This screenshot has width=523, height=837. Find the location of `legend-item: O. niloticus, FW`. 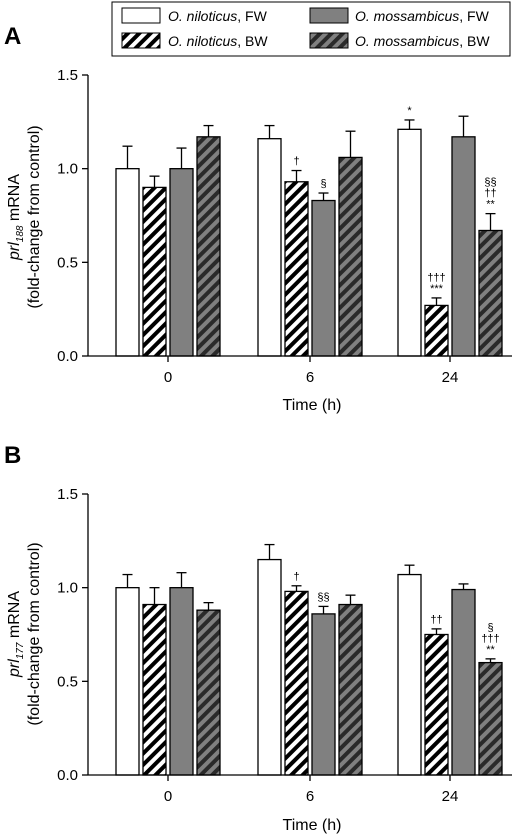

legend-item: O. niloticus, FW is located at coordinates (194, 15).